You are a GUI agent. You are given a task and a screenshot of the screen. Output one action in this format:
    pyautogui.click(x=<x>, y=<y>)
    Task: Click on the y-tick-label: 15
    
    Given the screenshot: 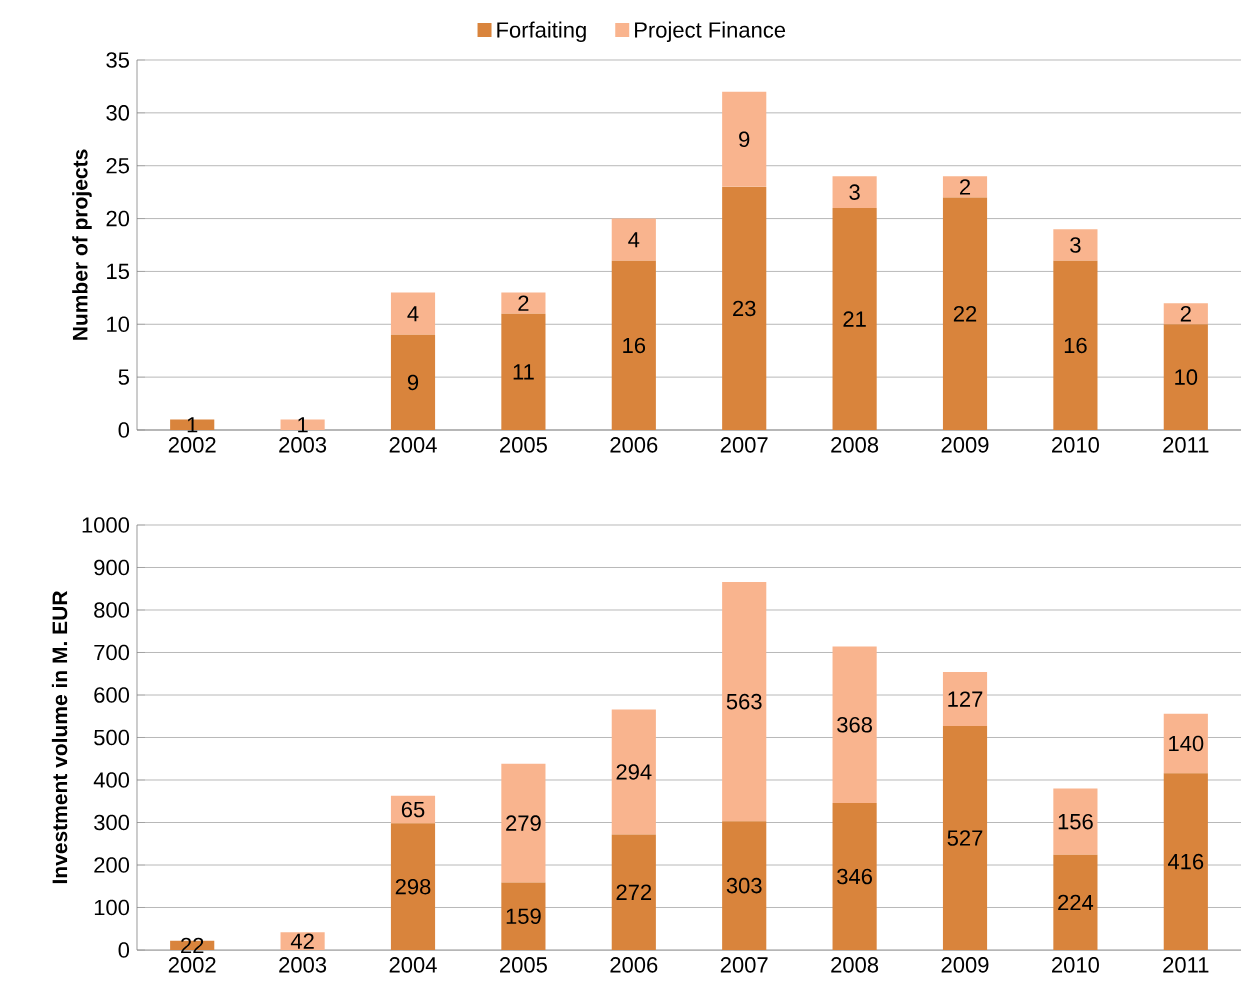 What is the action you would take?
    pyautogui.click(x=118, y=271)
    